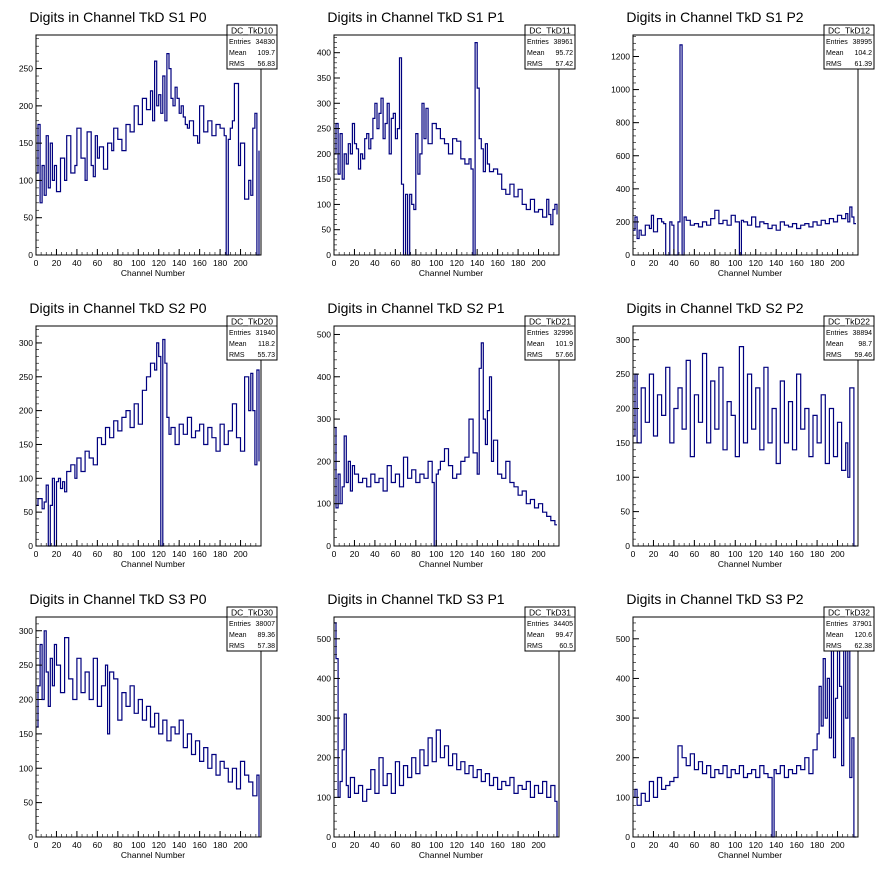  What do you see at coordinates (550, 613) in the screenshot?
I see `stats-name: DC_TkD31` at bounding box center [550, 613].